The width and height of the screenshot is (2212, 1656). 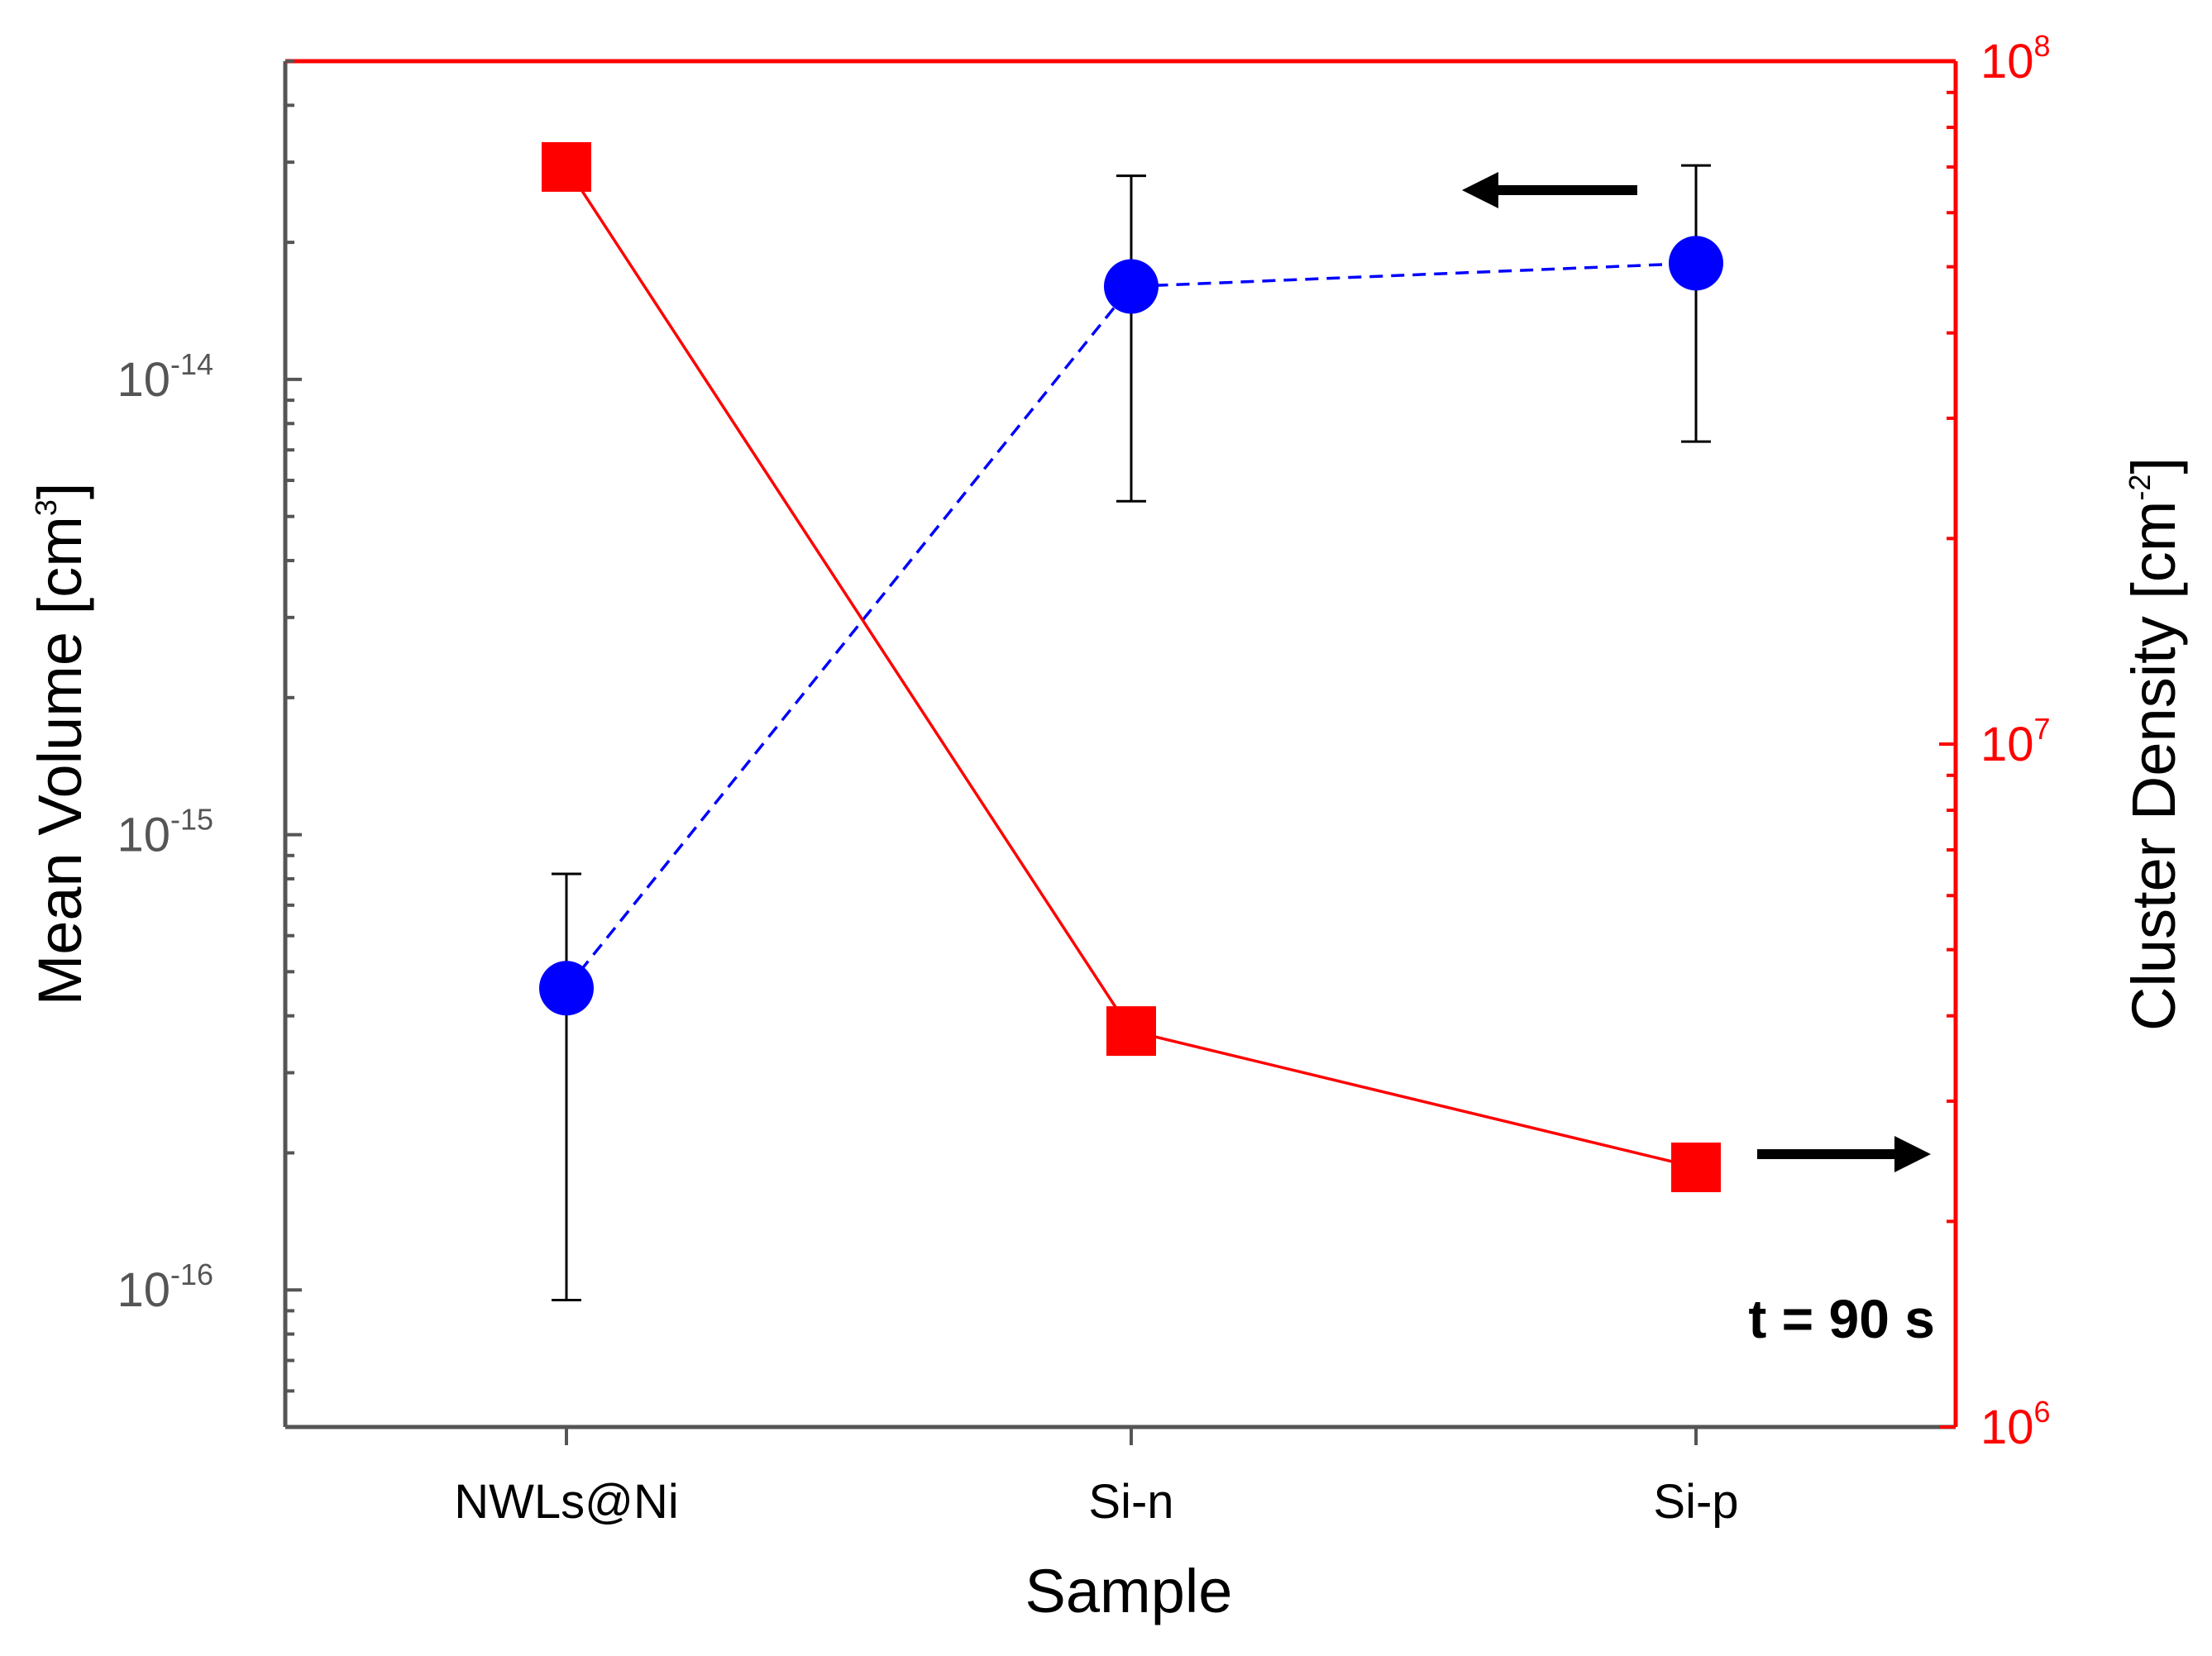 What do you see at coordinates (1844, 1154) in the screenshot?
I see `right-pointing-arrow-icon` at bounding box center [1844, 1154].